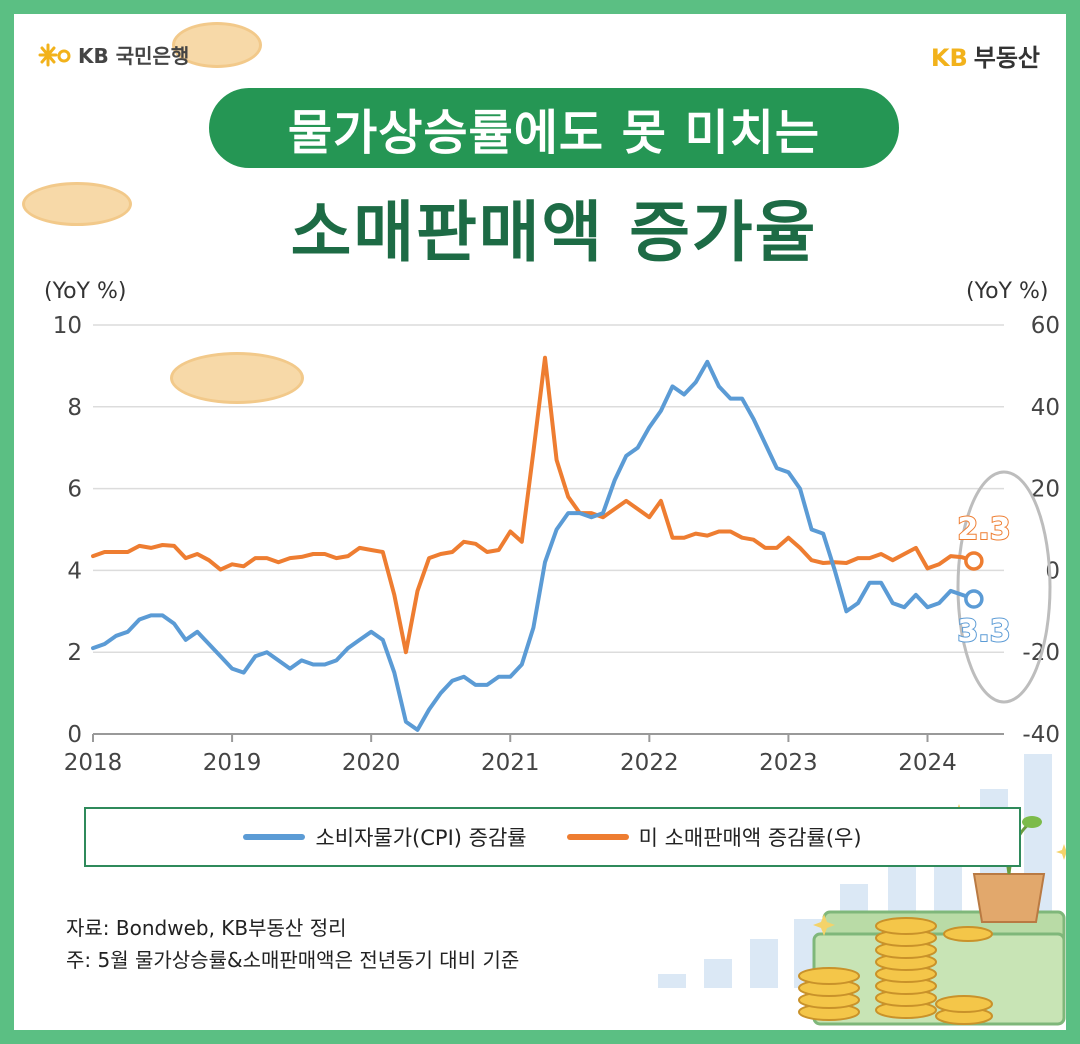 The image size is (1080, 1044). I want to click on left-tick-label: 0, so click(74, 735).